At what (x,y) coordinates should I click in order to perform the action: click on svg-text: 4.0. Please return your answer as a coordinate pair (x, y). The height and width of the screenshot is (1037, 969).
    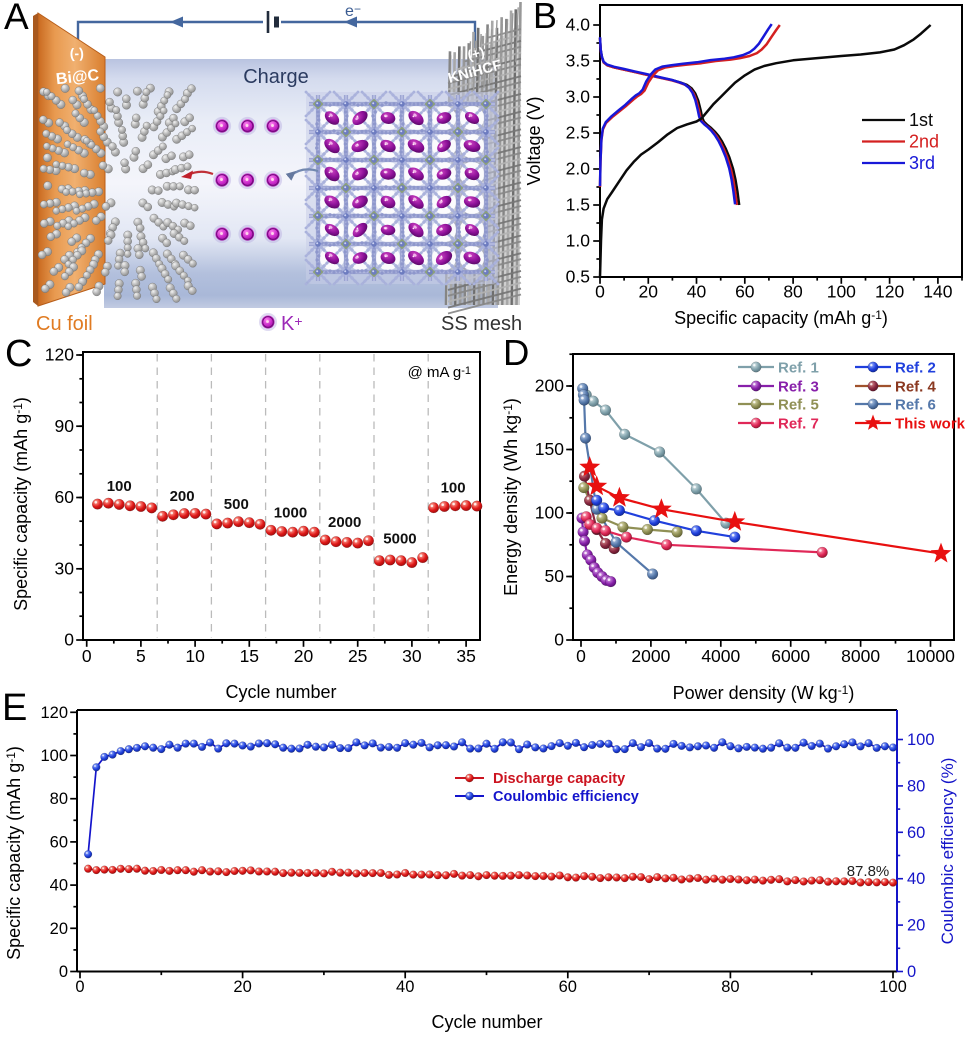
    Looking at the image, I should click on (578, 25).